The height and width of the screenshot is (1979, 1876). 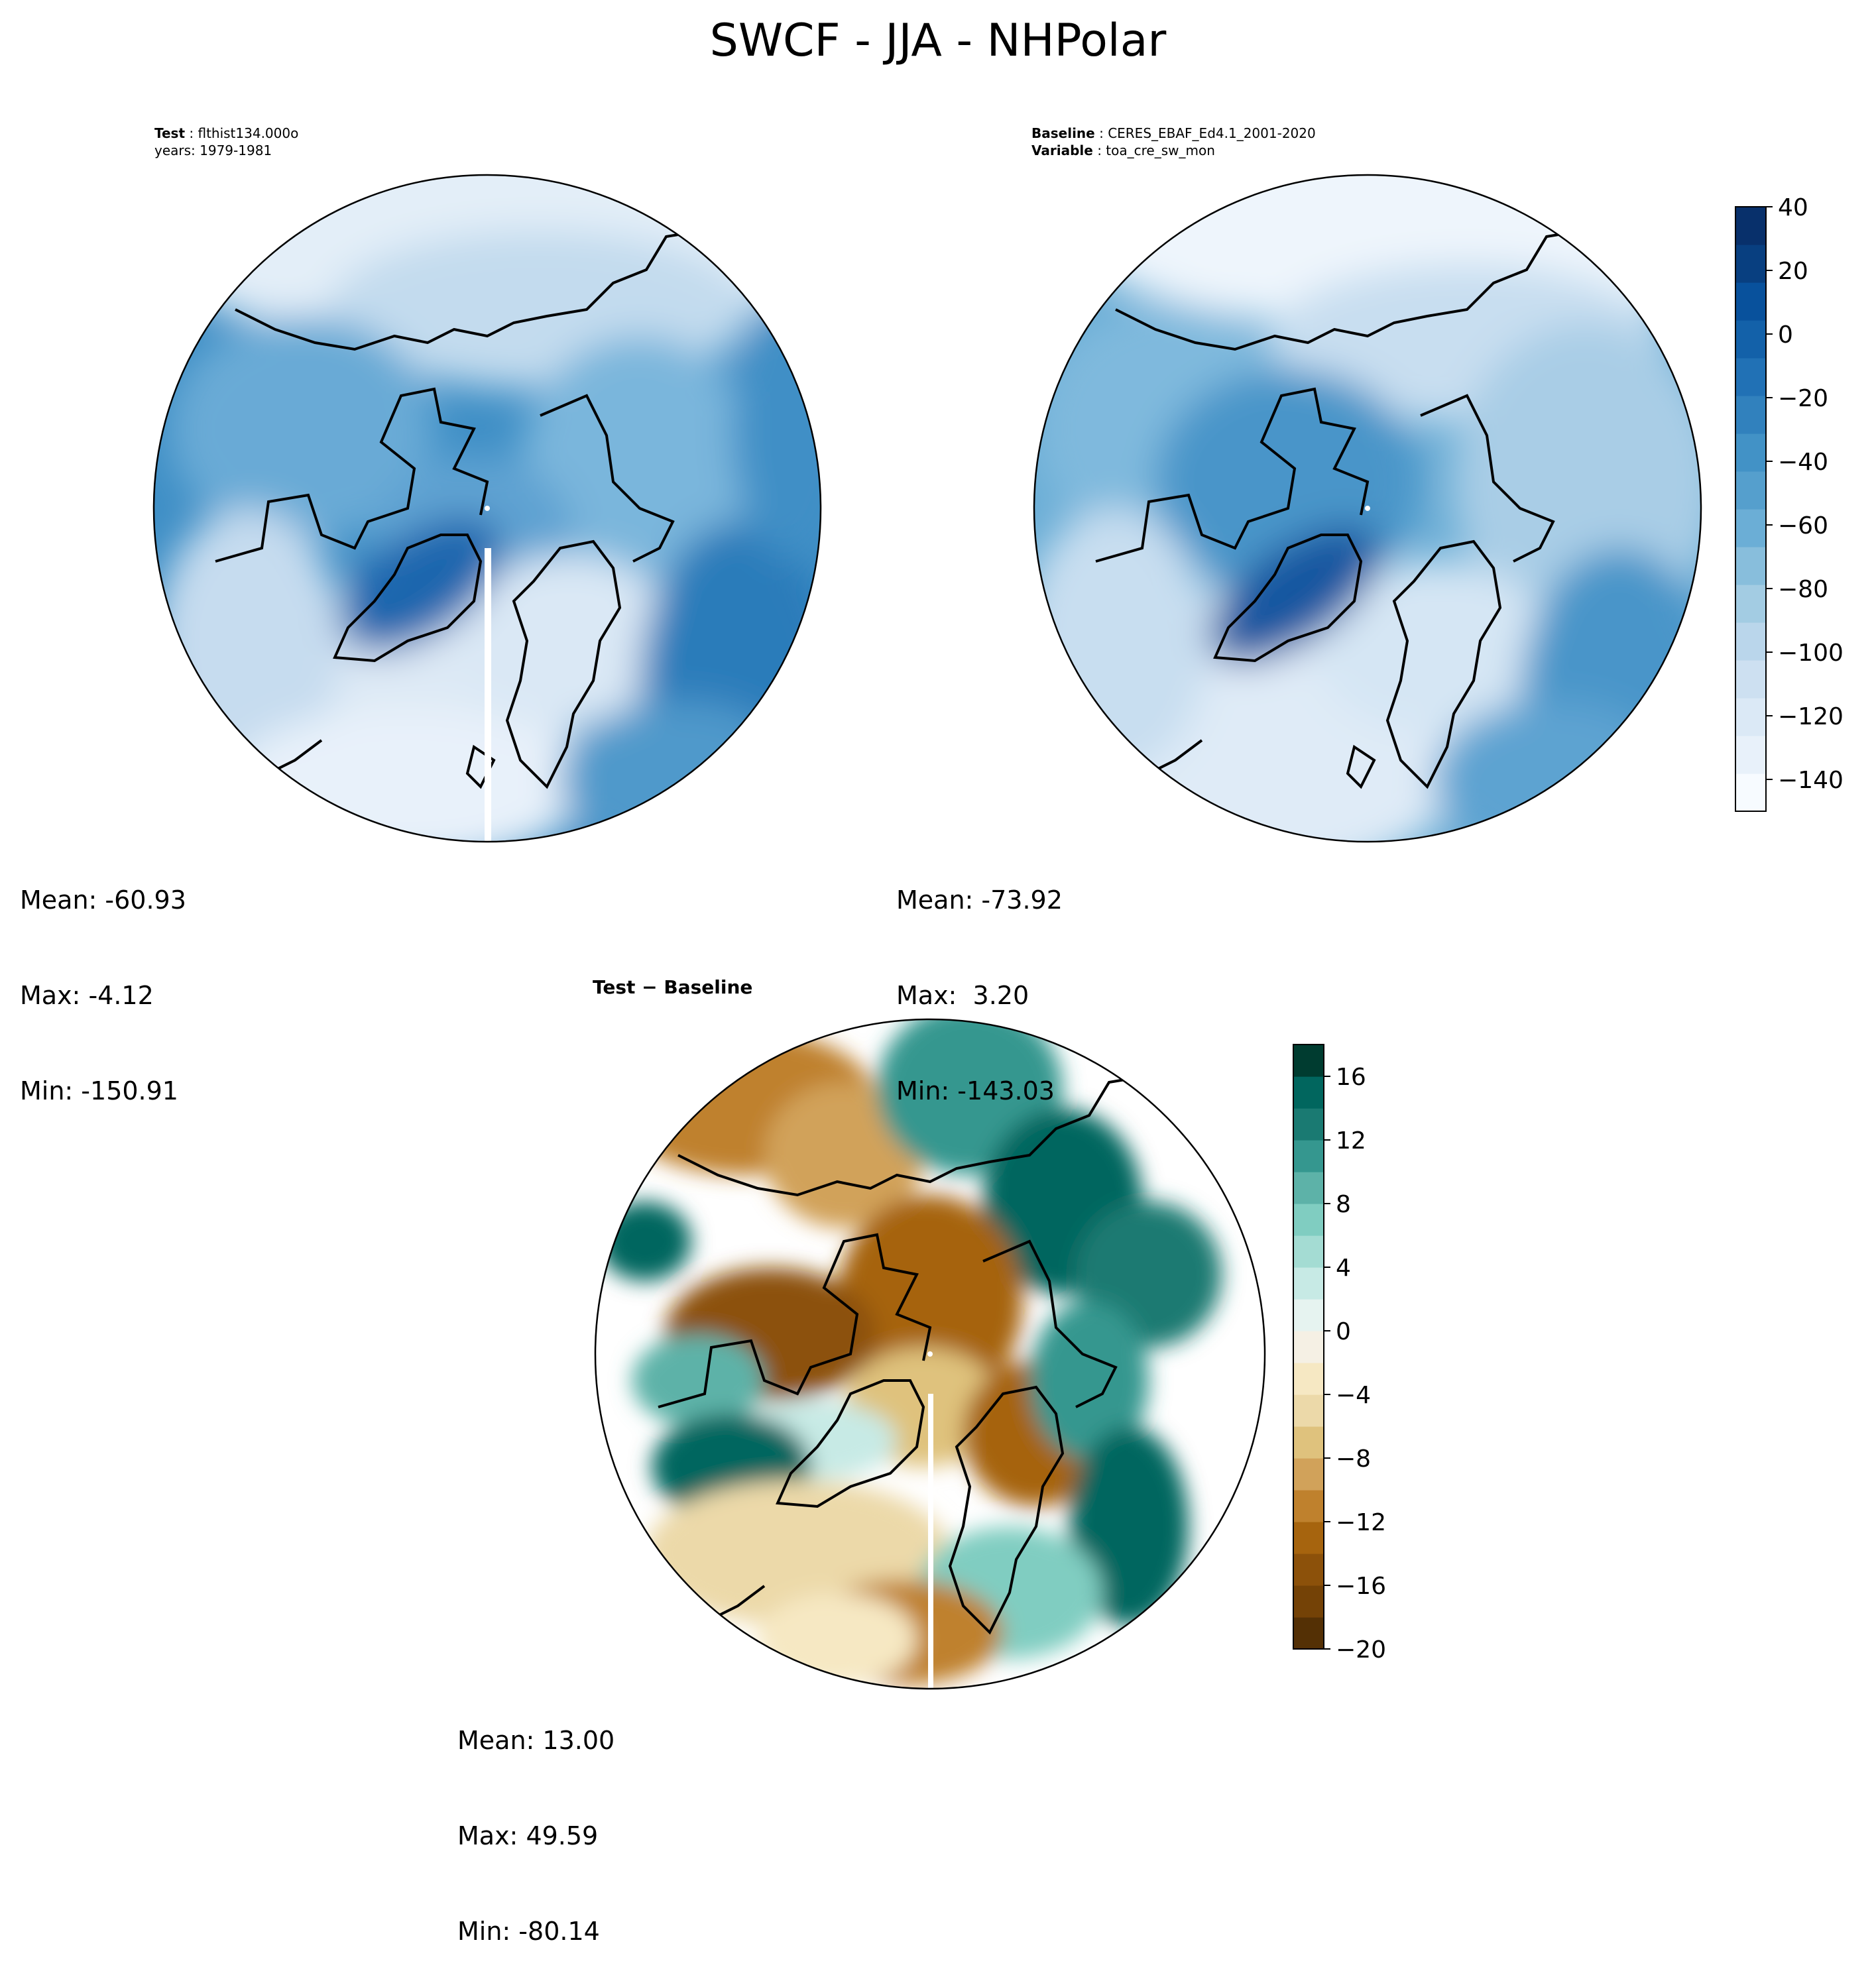 What do you see at coordinates (1160, 150) in the screenshot?
I see `variable-name: toa_cre_sw_mon` at bounding box center [1160, 150].